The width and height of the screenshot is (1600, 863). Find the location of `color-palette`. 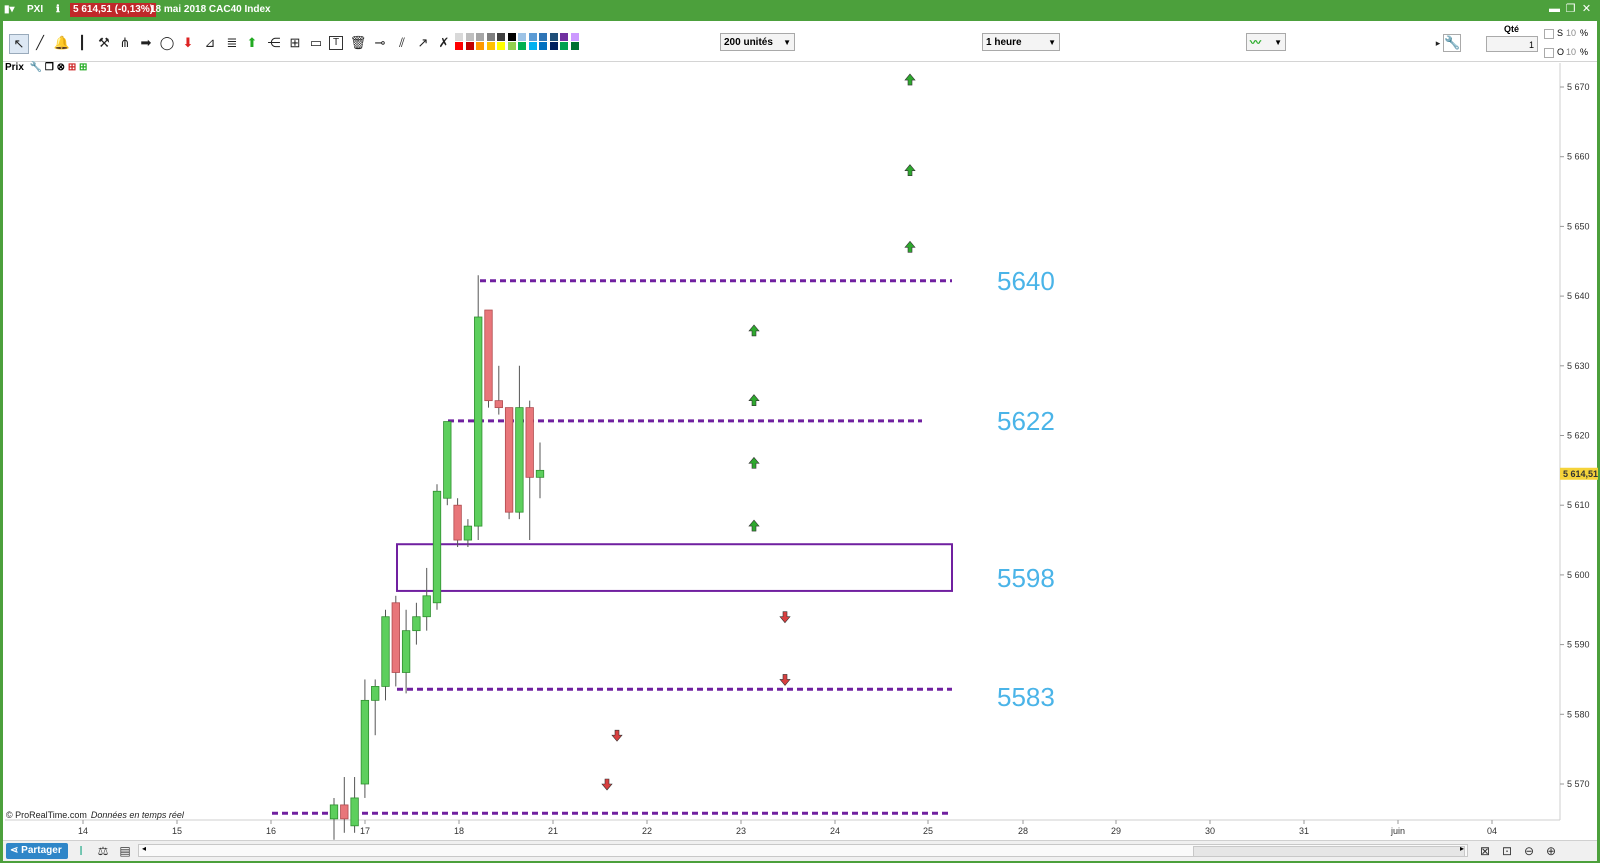

color-palette is located at coordinates (520, 43).